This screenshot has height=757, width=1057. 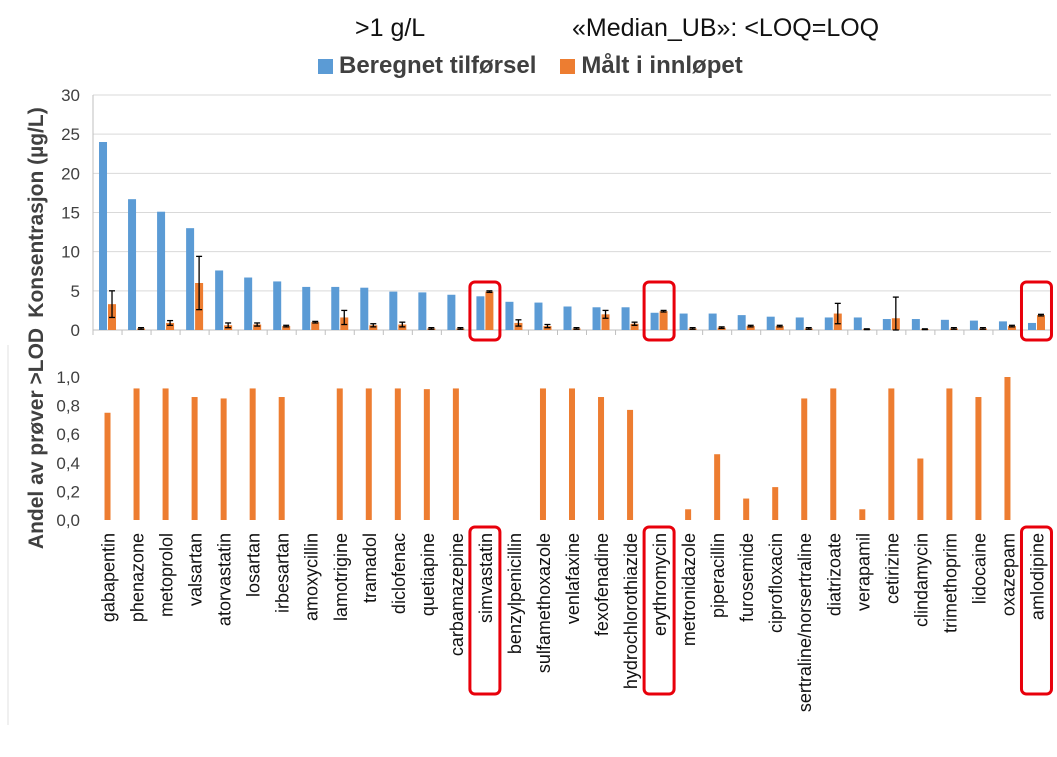 What do you see at coordinates (805, 622) in the screenshot?
I see `category-label: sertraline/norsertraline` at bounding box center [805, 622].